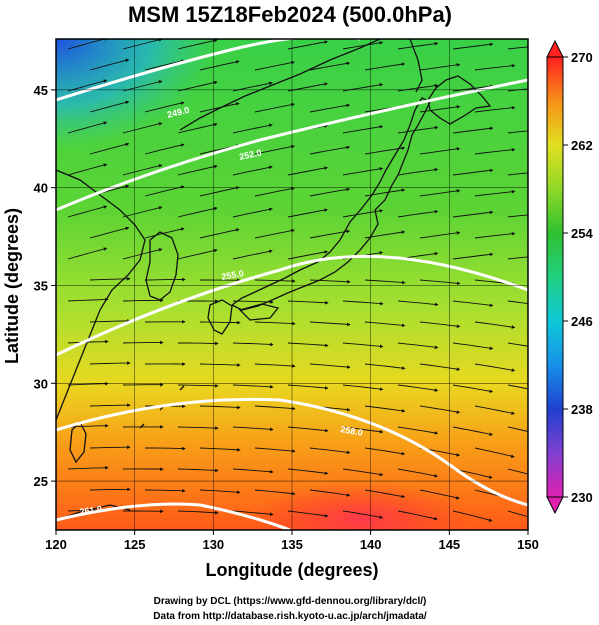 The height and width of the screenshot is (625, 599). I want to click on contour-label: 255.0, so click(233, 275).